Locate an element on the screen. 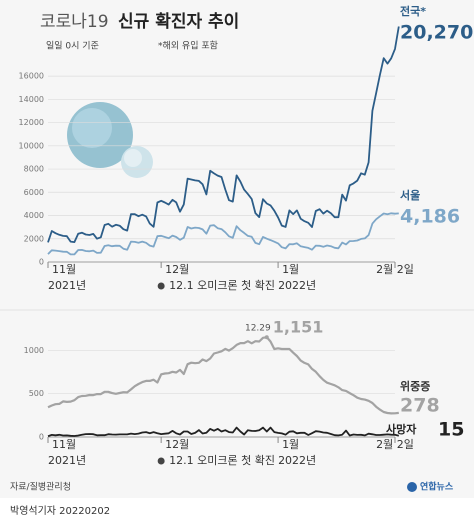 Image resolution: width=474 pixels, height=522 pixels. logo-icon is located at coordinates (412, 487).